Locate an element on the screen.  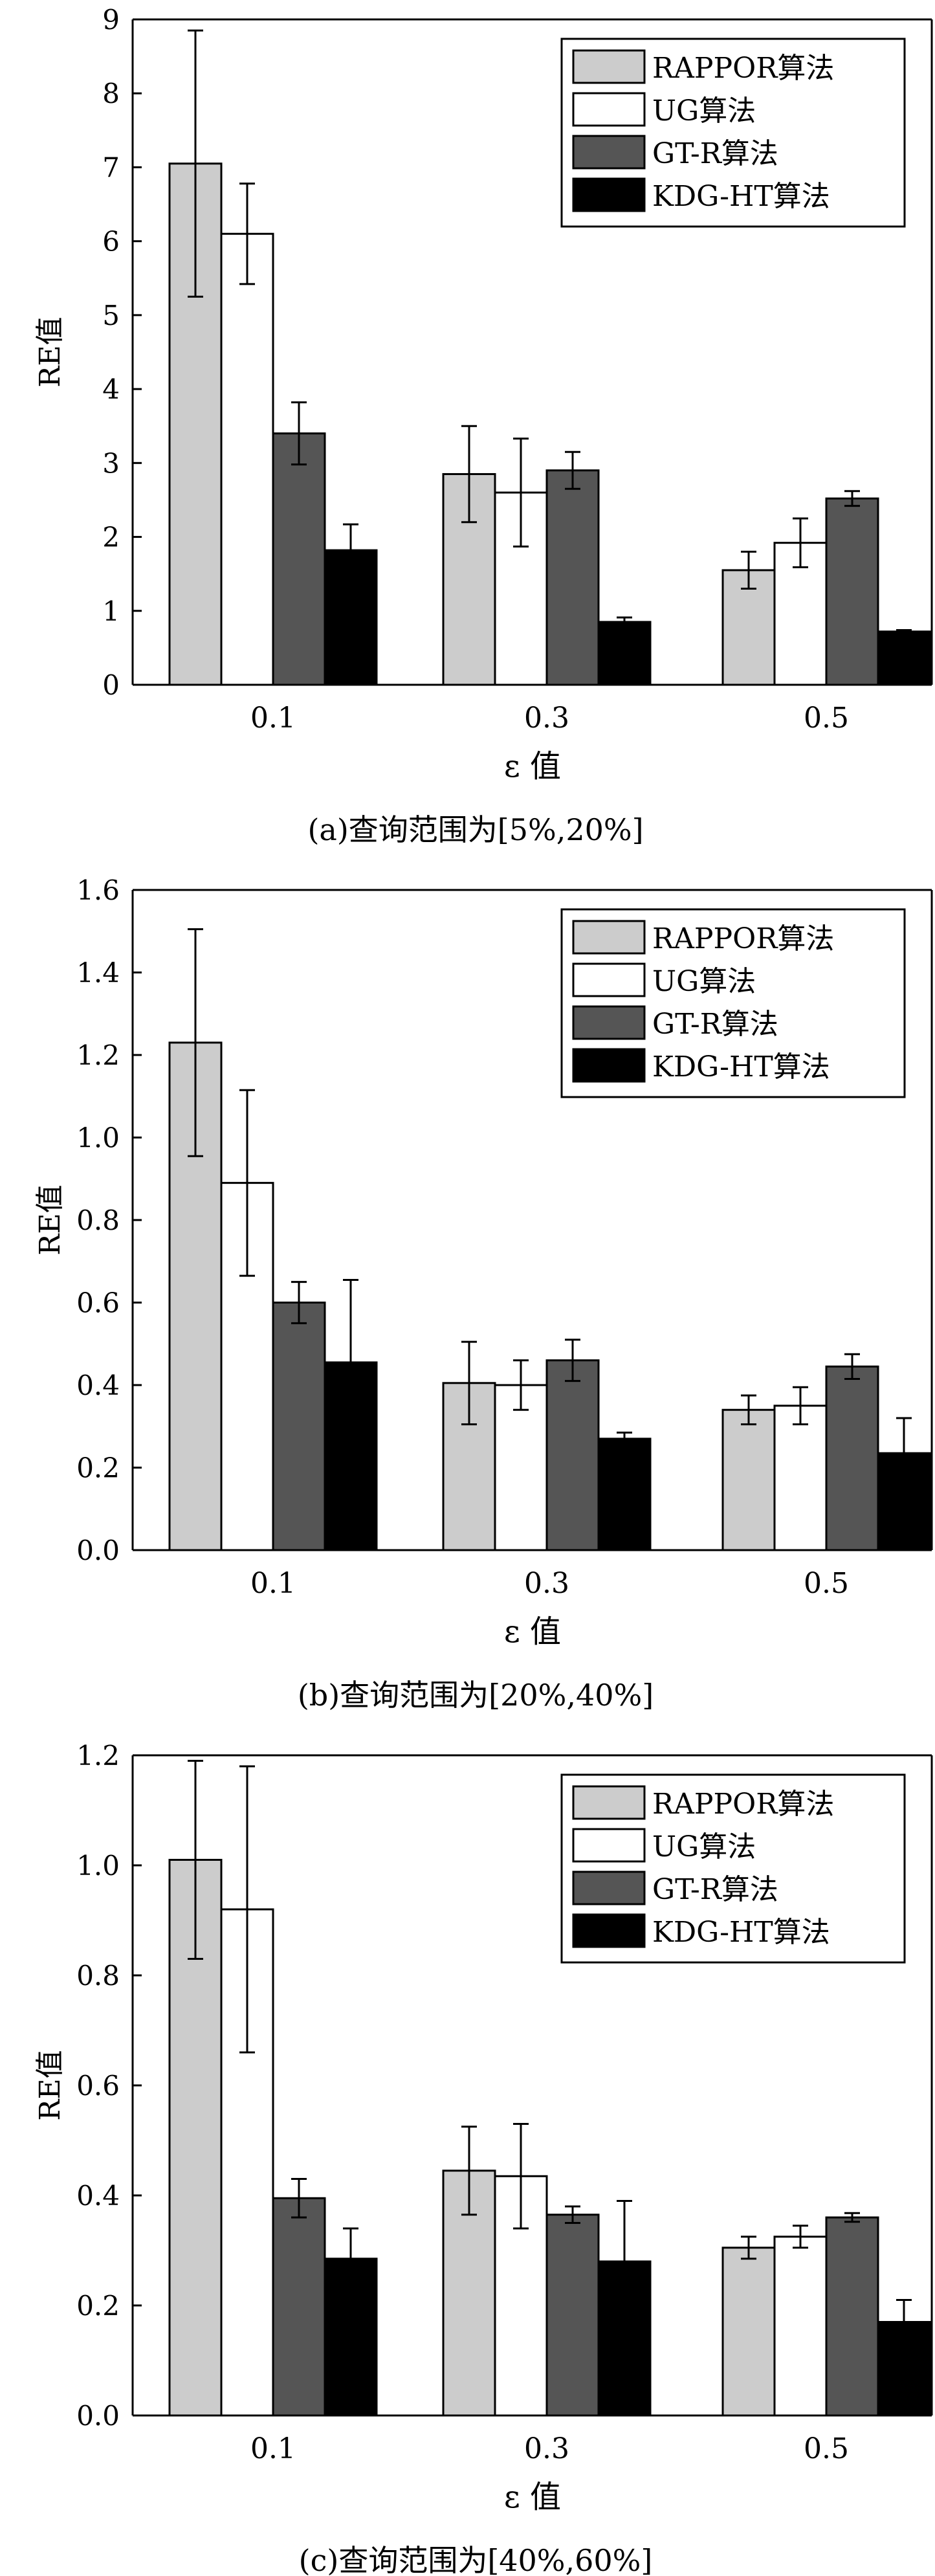
y-tick-label: 9 is located at coordinates (111, 20).